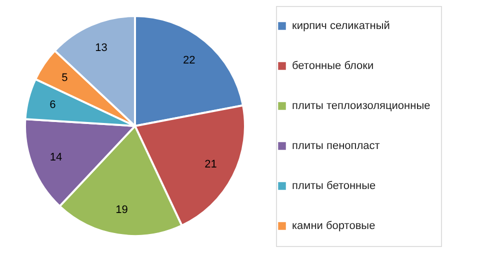 The width and height of the screenshot is (482, 262). I want to click on data-label: 5, so click(65, 78).